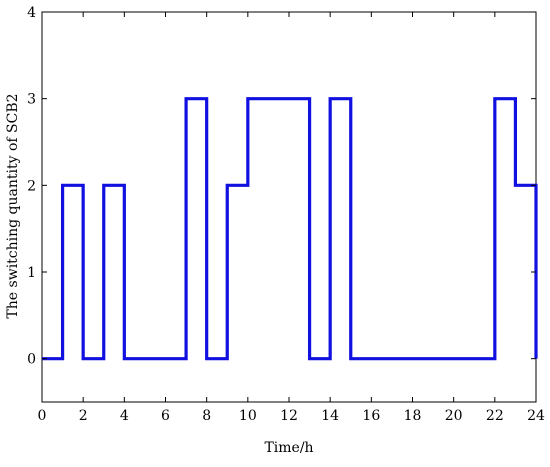  What do you see at coordinates (31, 273) in the screenshot?
I see `y-tick-label: 1` at bounding box center [31, 273].